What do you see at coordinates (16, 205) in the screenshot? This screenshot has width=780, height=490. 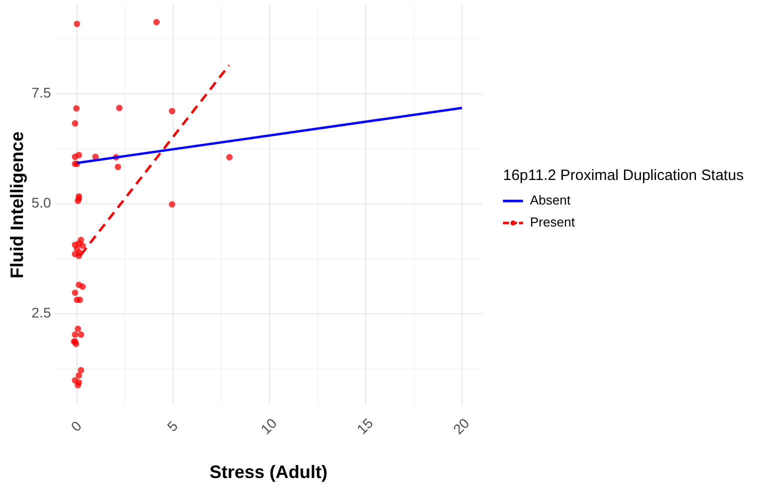 I see `y-axis-title: Fluid Intelligence` at bounding box center [16, 205].